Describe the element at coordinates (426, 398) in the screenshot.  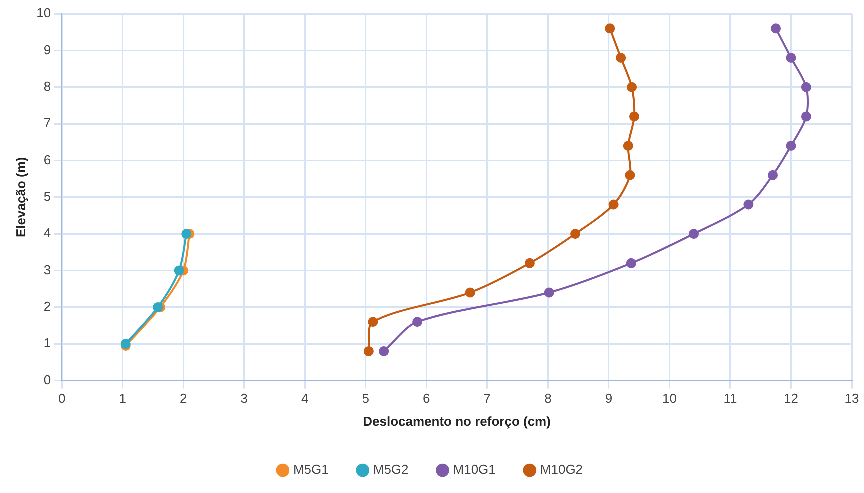
I see `x-tick-label: 6` at that location.